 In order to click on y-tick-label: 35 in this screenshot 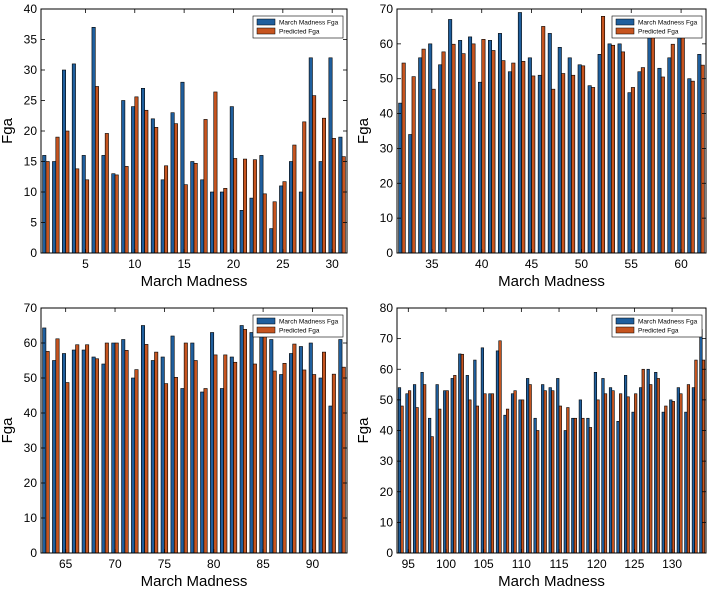, I will do `click(31, 40)`.